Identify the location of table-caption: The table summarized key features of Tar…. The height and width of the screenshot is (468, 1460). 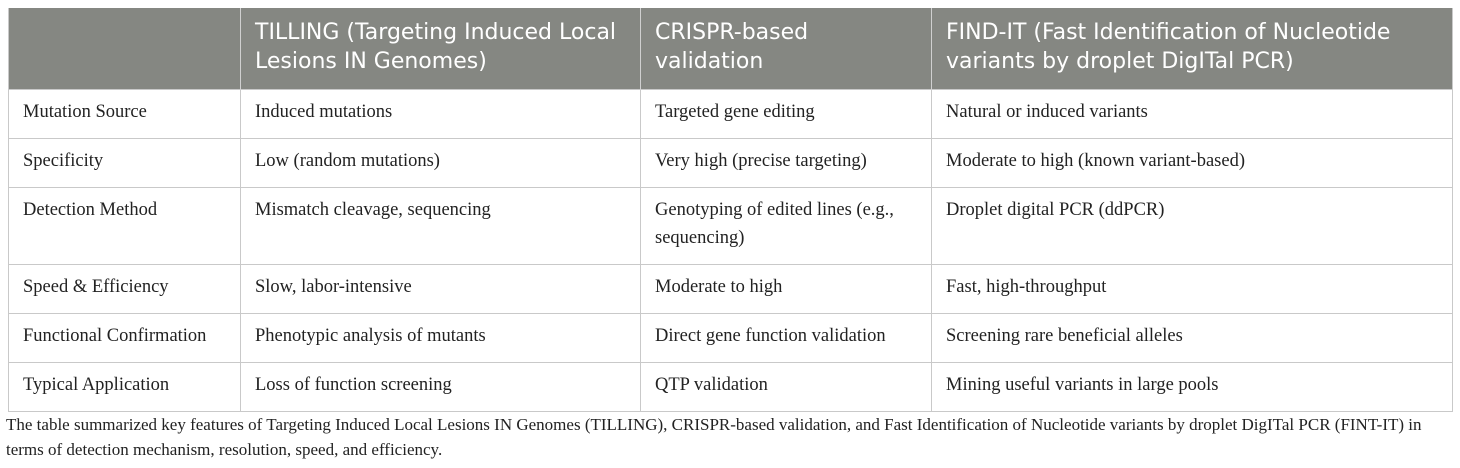
(714, 437).